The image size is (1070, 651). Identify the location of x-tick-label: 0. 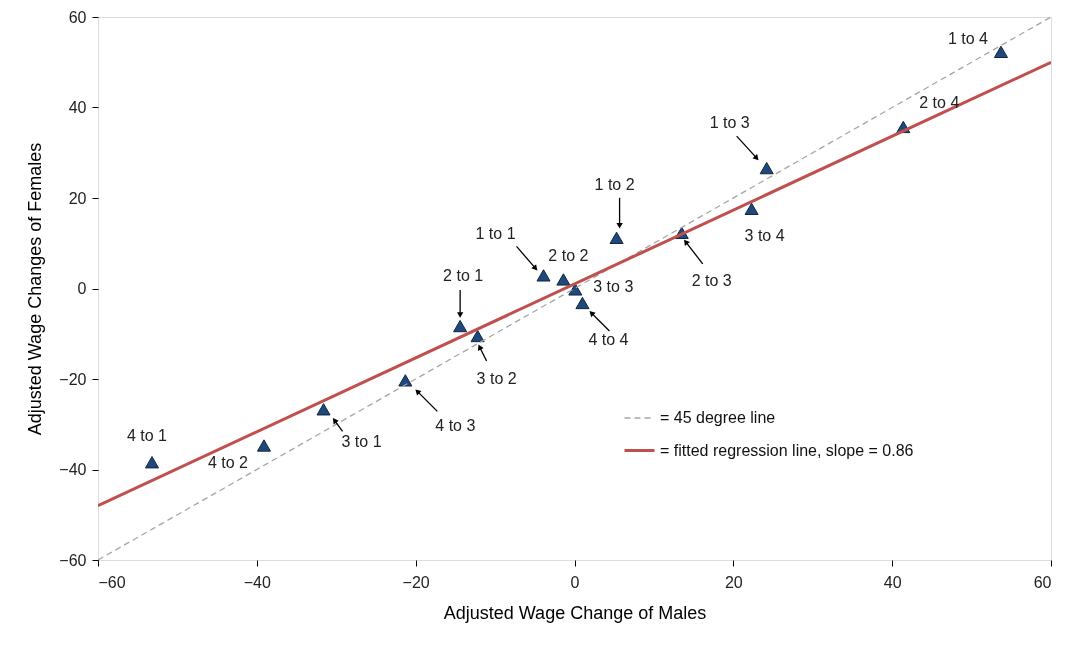
(575, 582).